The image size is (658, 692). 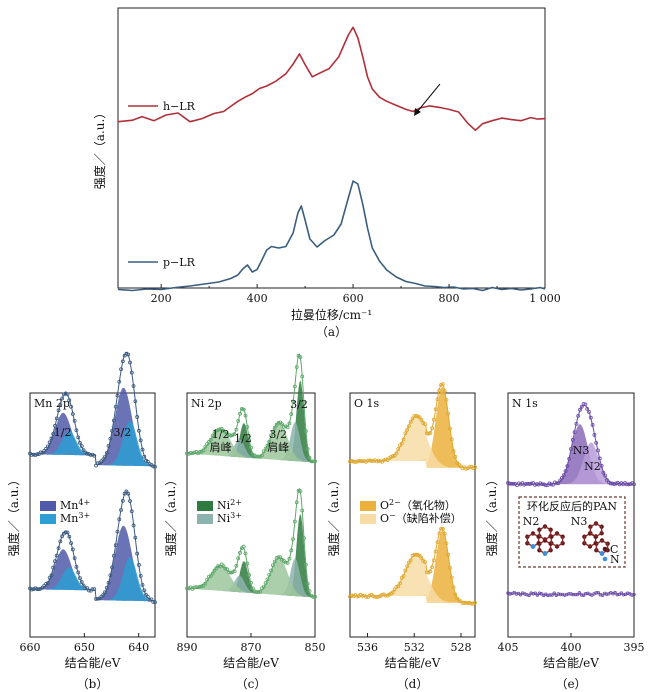 I want to click on x-tick-label: 890, so click(x=187, y=647).